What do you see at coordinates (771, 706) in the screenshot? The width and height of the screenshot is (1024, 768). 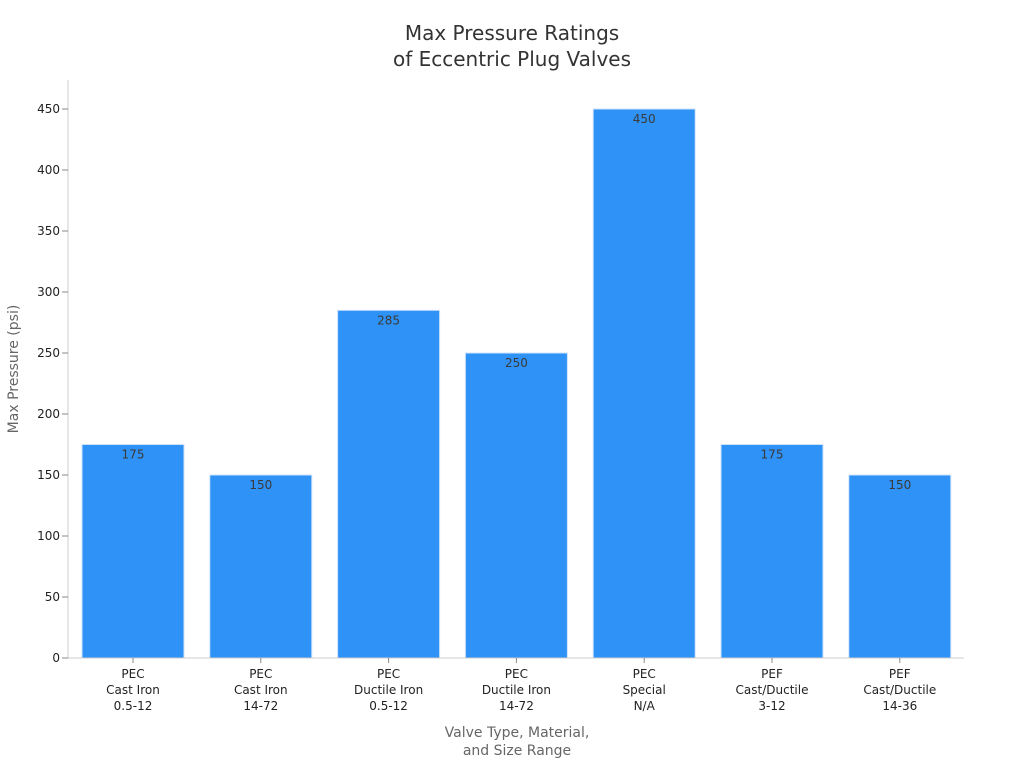 I see `x-tick-label: 3-12` at bounding box center [771, 706].